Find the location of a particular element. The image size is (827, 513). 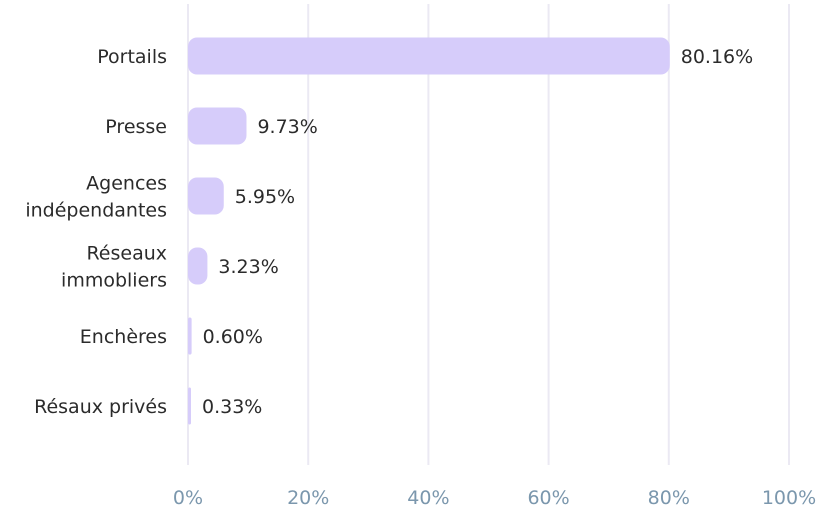

data-label: 5.95% is located at coordinates (265, 197).